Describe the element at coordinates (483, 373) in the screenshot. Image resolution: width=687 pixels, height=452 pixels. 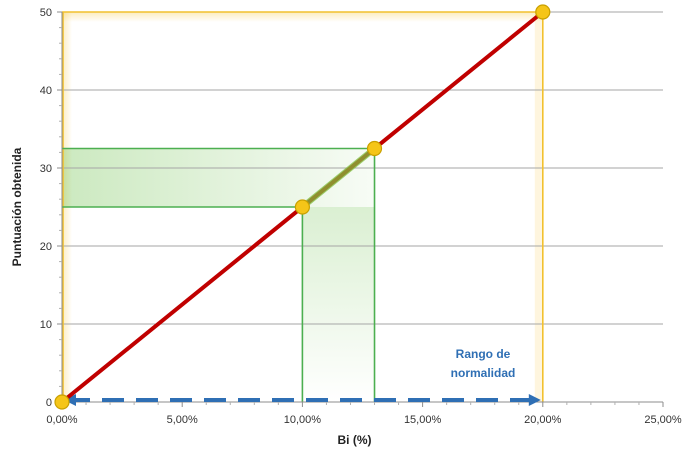
I see `annotation-line-2: normalidad` at that location.